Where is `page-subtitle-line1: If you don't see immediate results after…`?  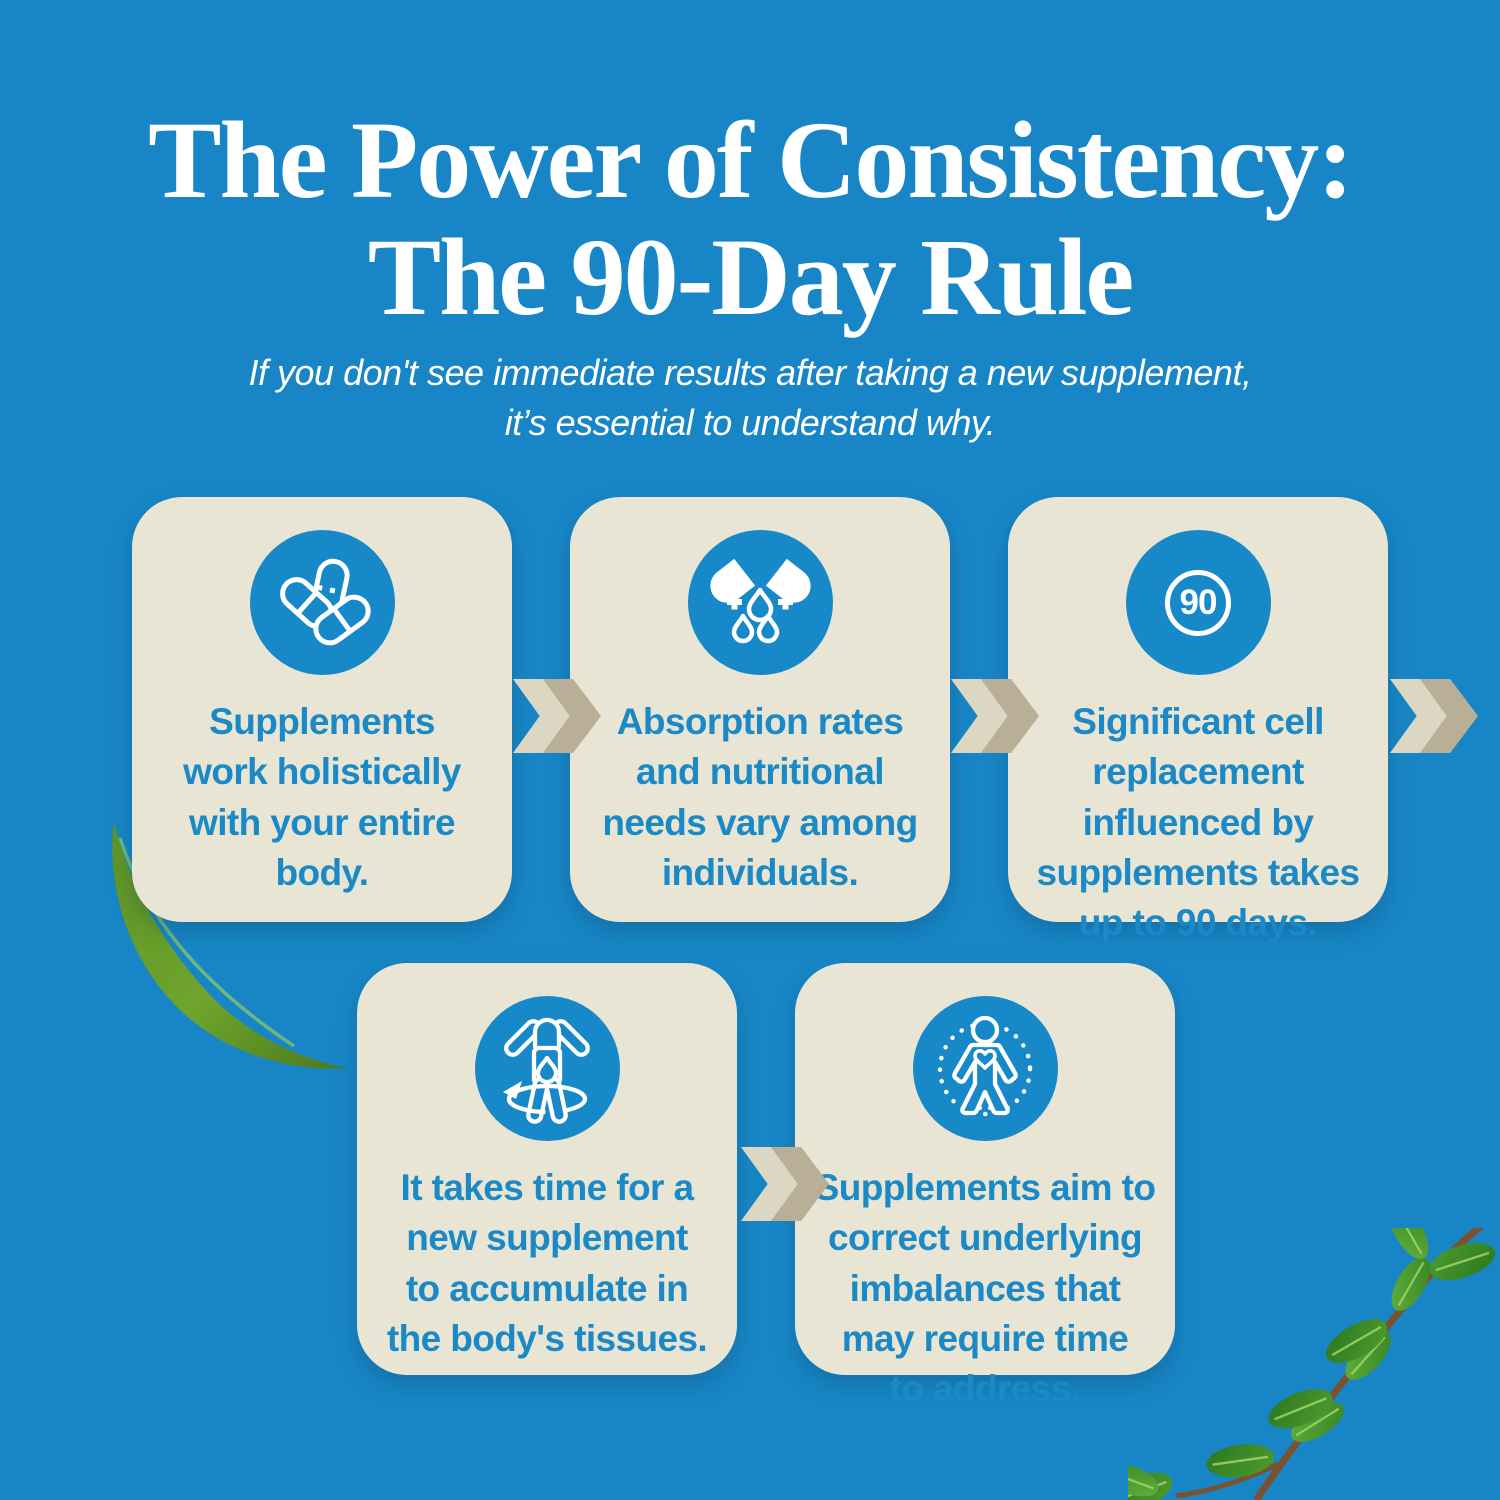 page-subtitle-line1: If you don't see immediate results after… is located at coordinates (750, 372).